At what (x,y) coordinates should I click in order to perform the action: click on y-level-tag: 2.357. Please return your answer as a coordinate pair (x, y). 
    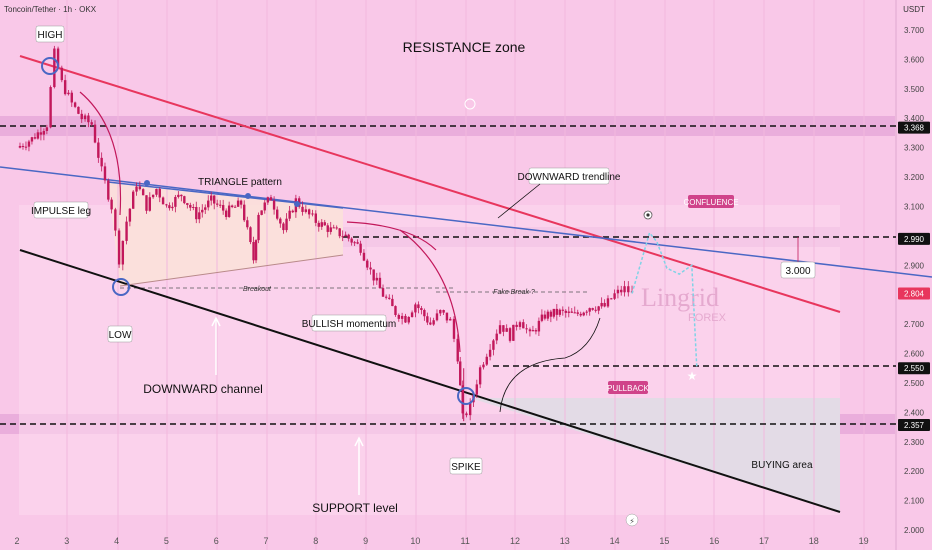
    Looking at the image, I should click on (914, 425).